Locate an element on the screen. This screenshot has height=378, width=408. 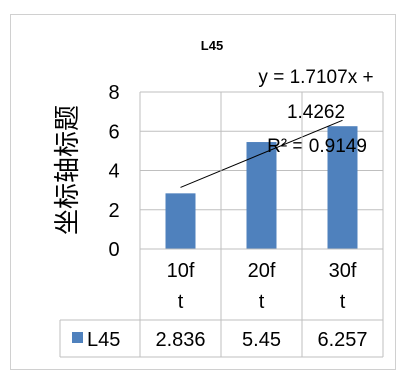
x-category-label: 10f is located at coordinates (181, 271).